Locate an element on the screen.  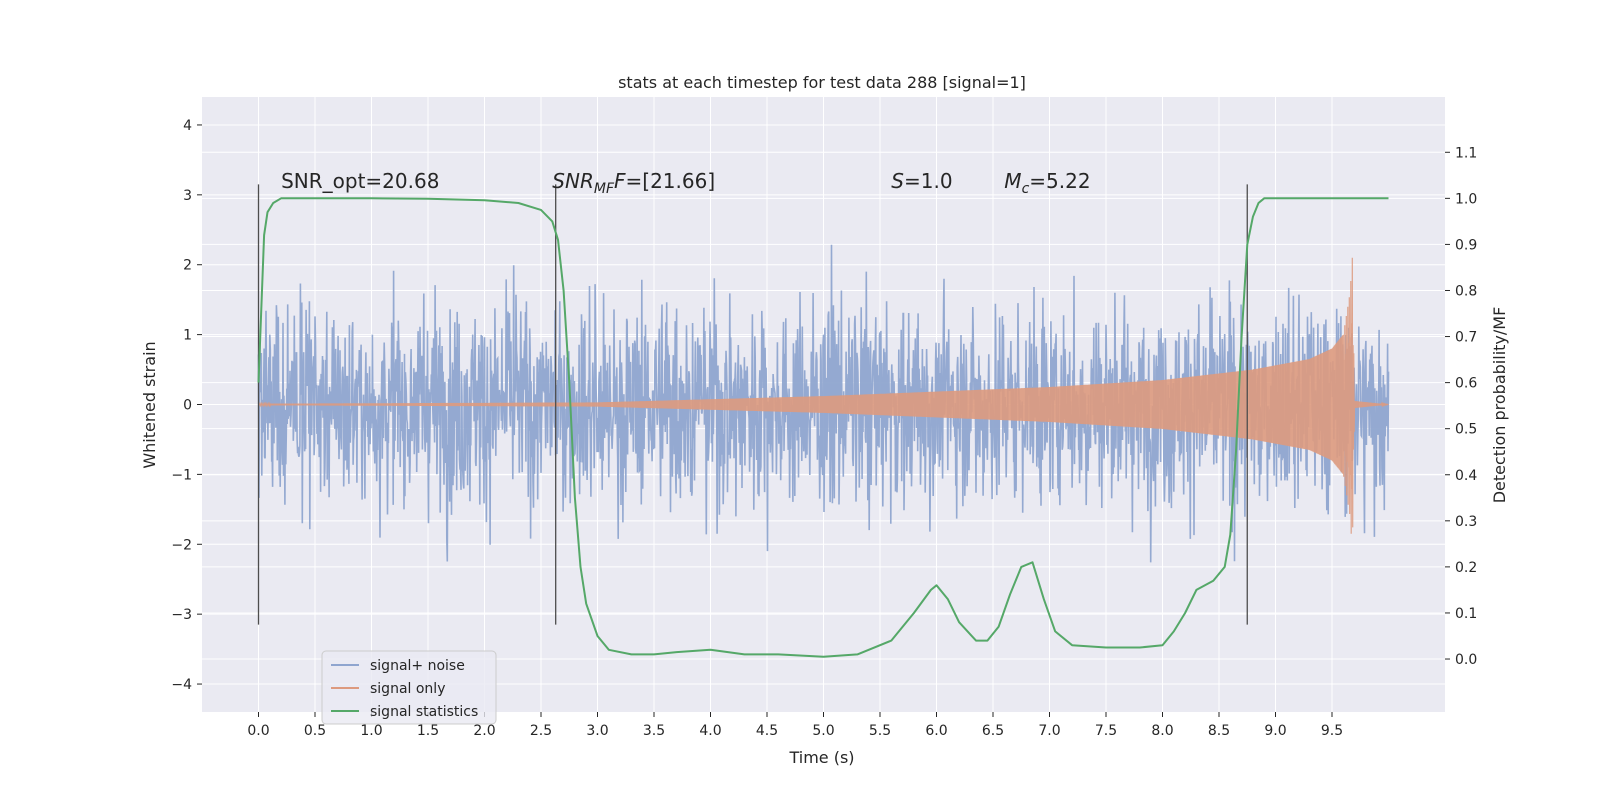
x-tick-label: 5.0 is located at coordinates (823, 731).